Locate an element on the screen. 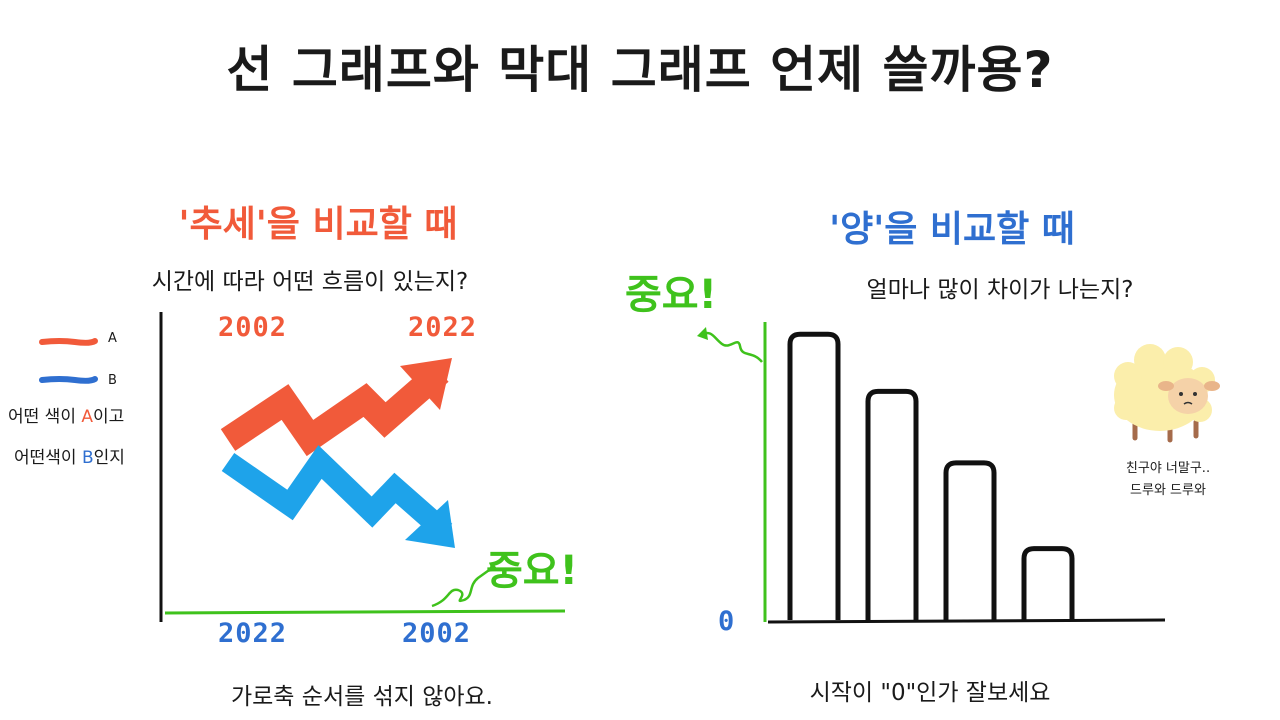 Image resolution: width=1280 pixels, height=720 pixels. squiggle-arrow-line-head is located at coordinates (493, 567).